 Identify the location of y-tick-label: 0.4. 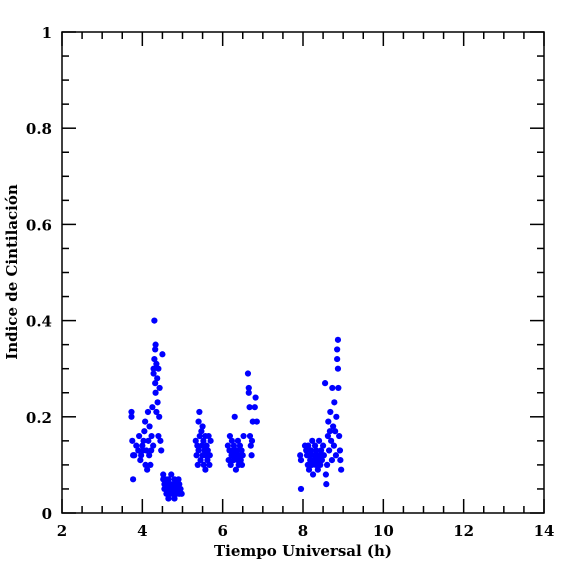
(39, 322).